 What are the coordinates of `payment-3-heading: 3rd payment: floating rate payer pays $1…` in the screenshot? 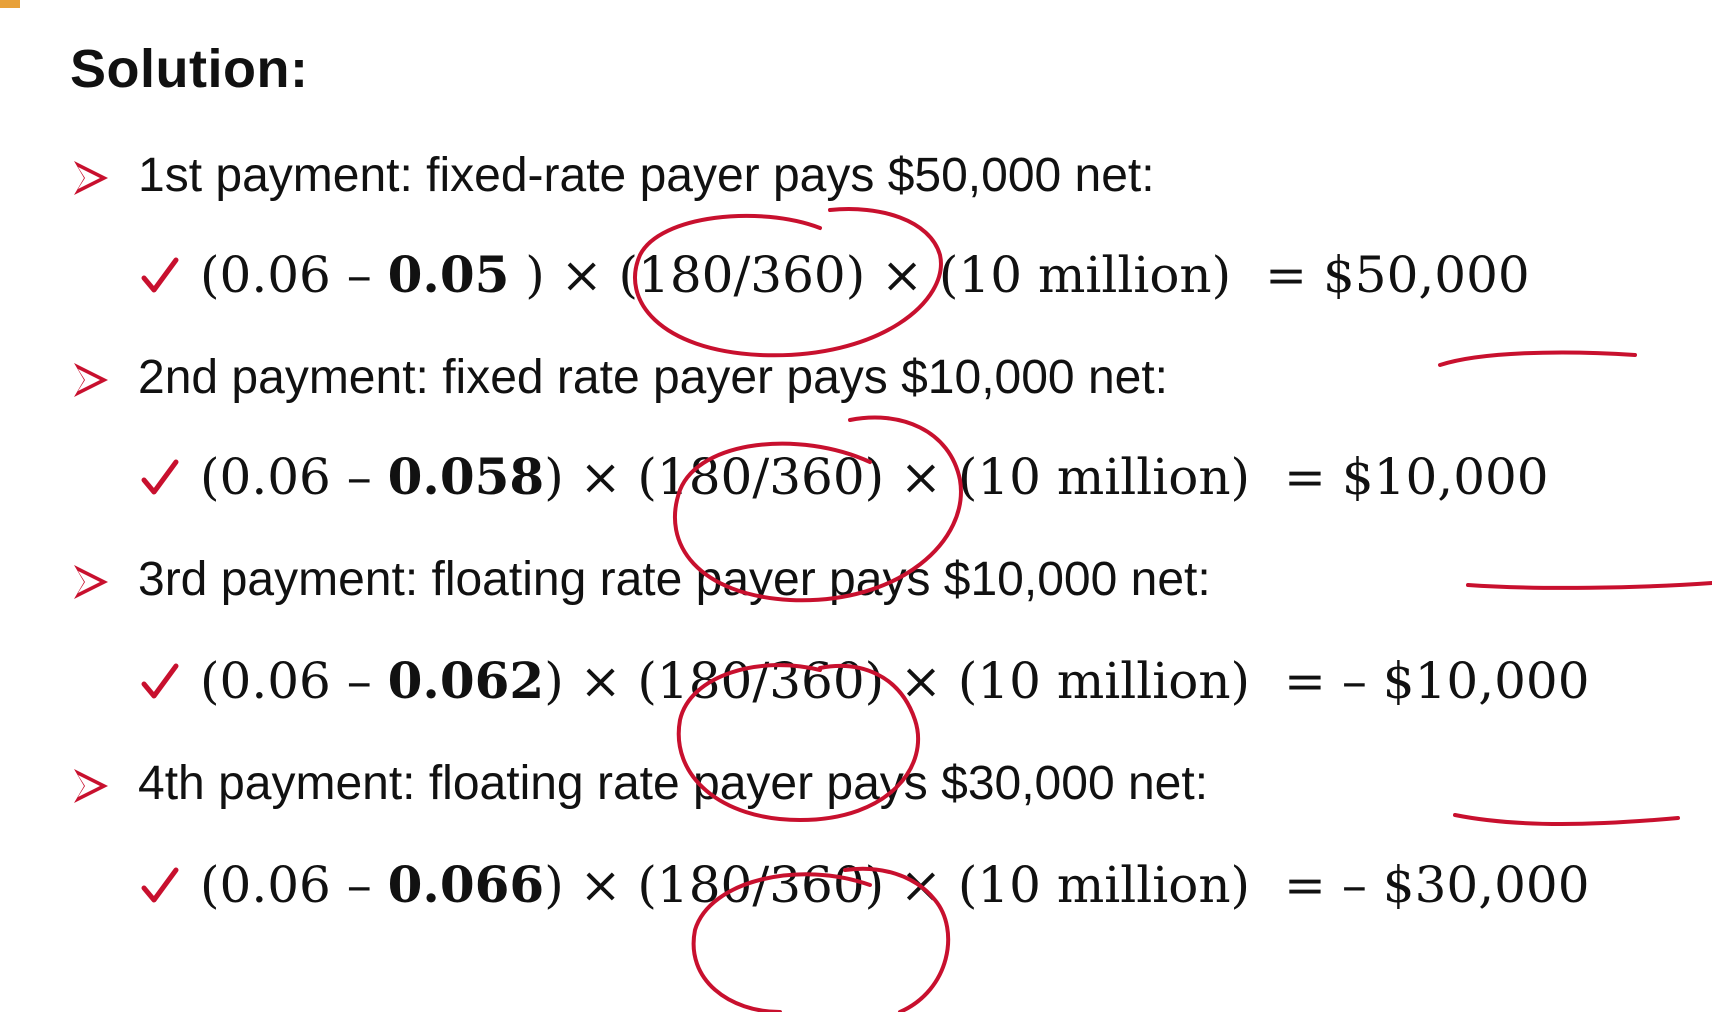 It's located at (674, 579).